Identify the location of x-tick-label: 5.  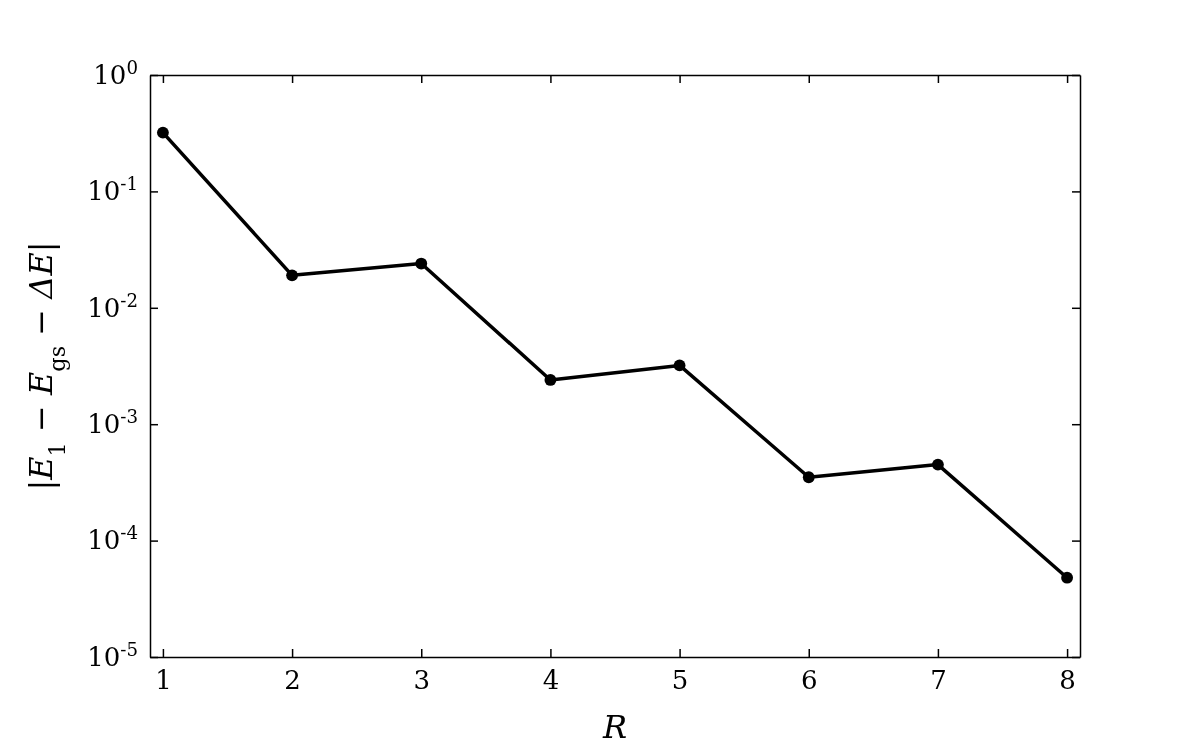
(680, 680).